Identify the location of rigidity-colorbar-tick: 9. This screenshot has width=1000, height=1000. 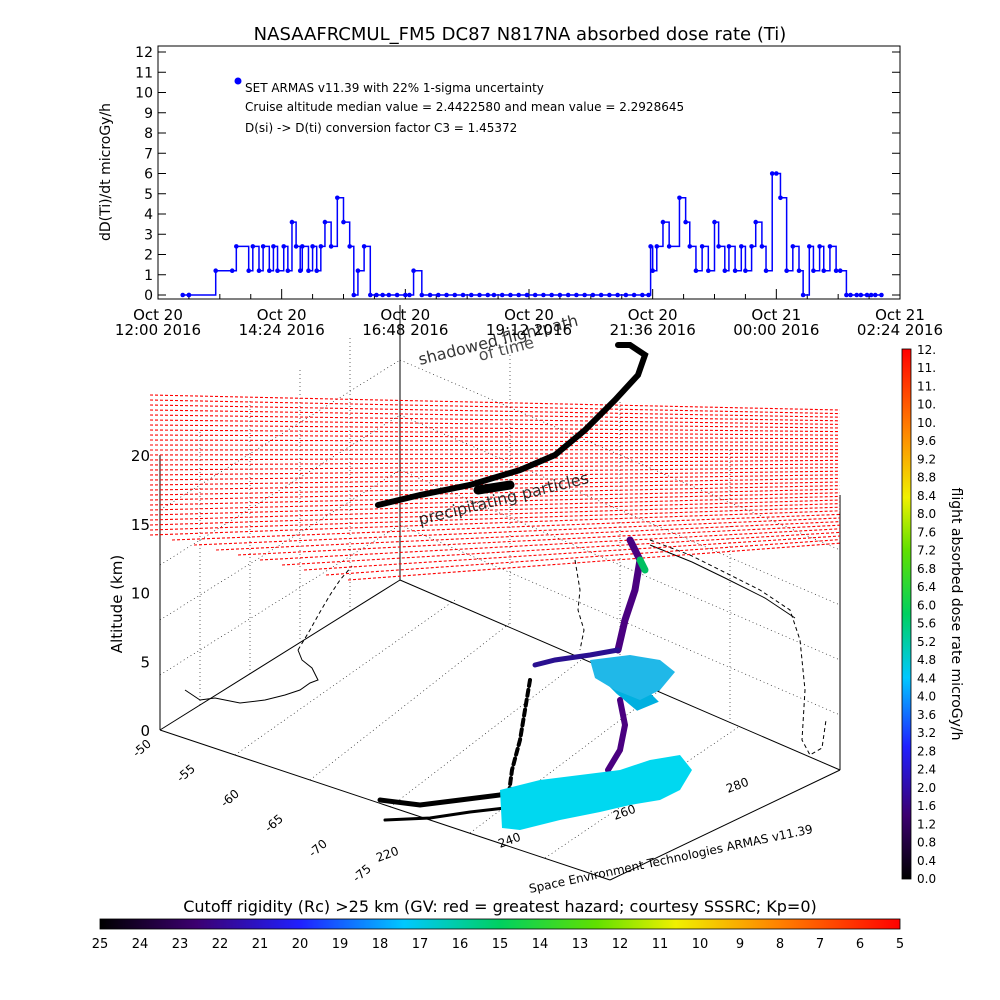
(740, 944).